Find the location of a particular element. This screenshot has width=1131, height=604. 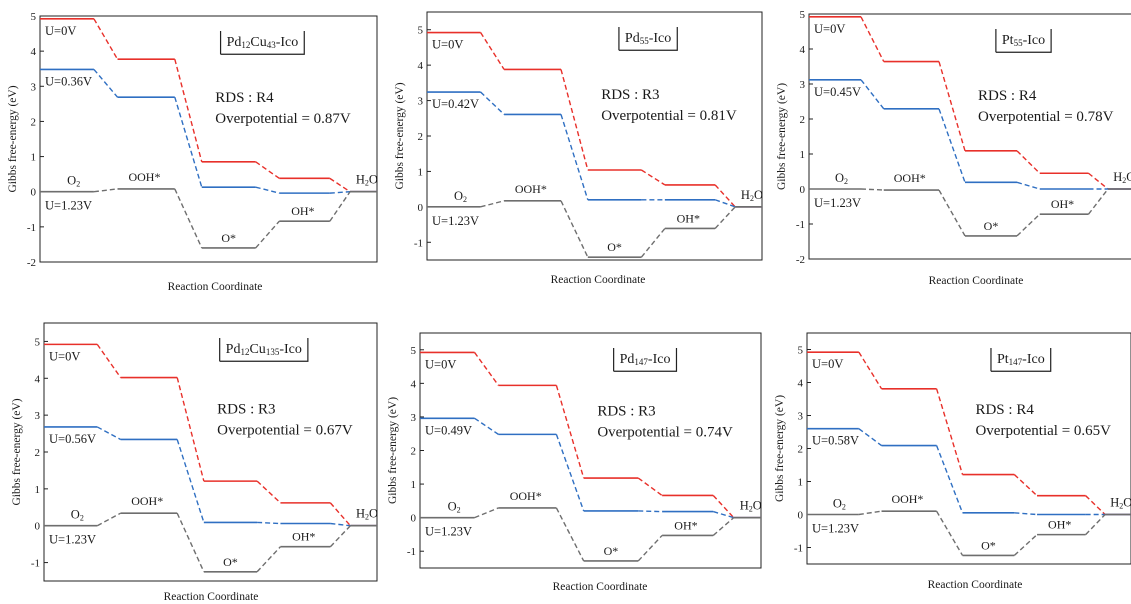

series-2: U=0.36V is located at coordinates (208, 131).